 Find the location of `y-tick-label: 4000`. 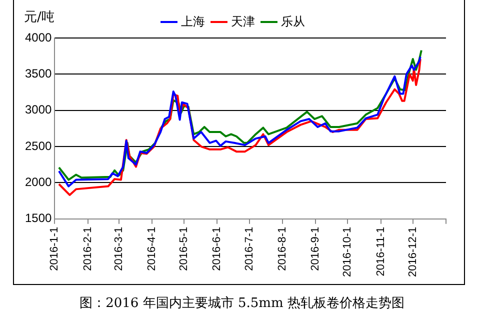

y-tick-label: 4000 is located at coordinates (38, 37).